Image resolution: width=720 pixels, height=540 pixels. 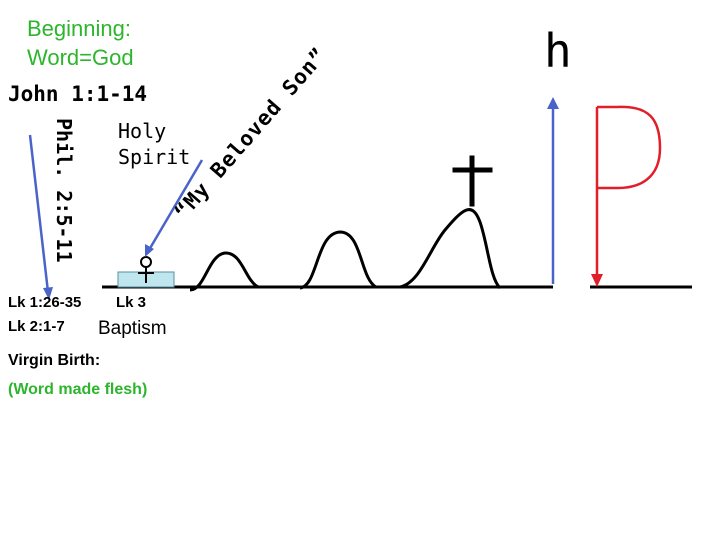 I want to click on john-reference: John 1:1-14, so click(x=78, y=94).